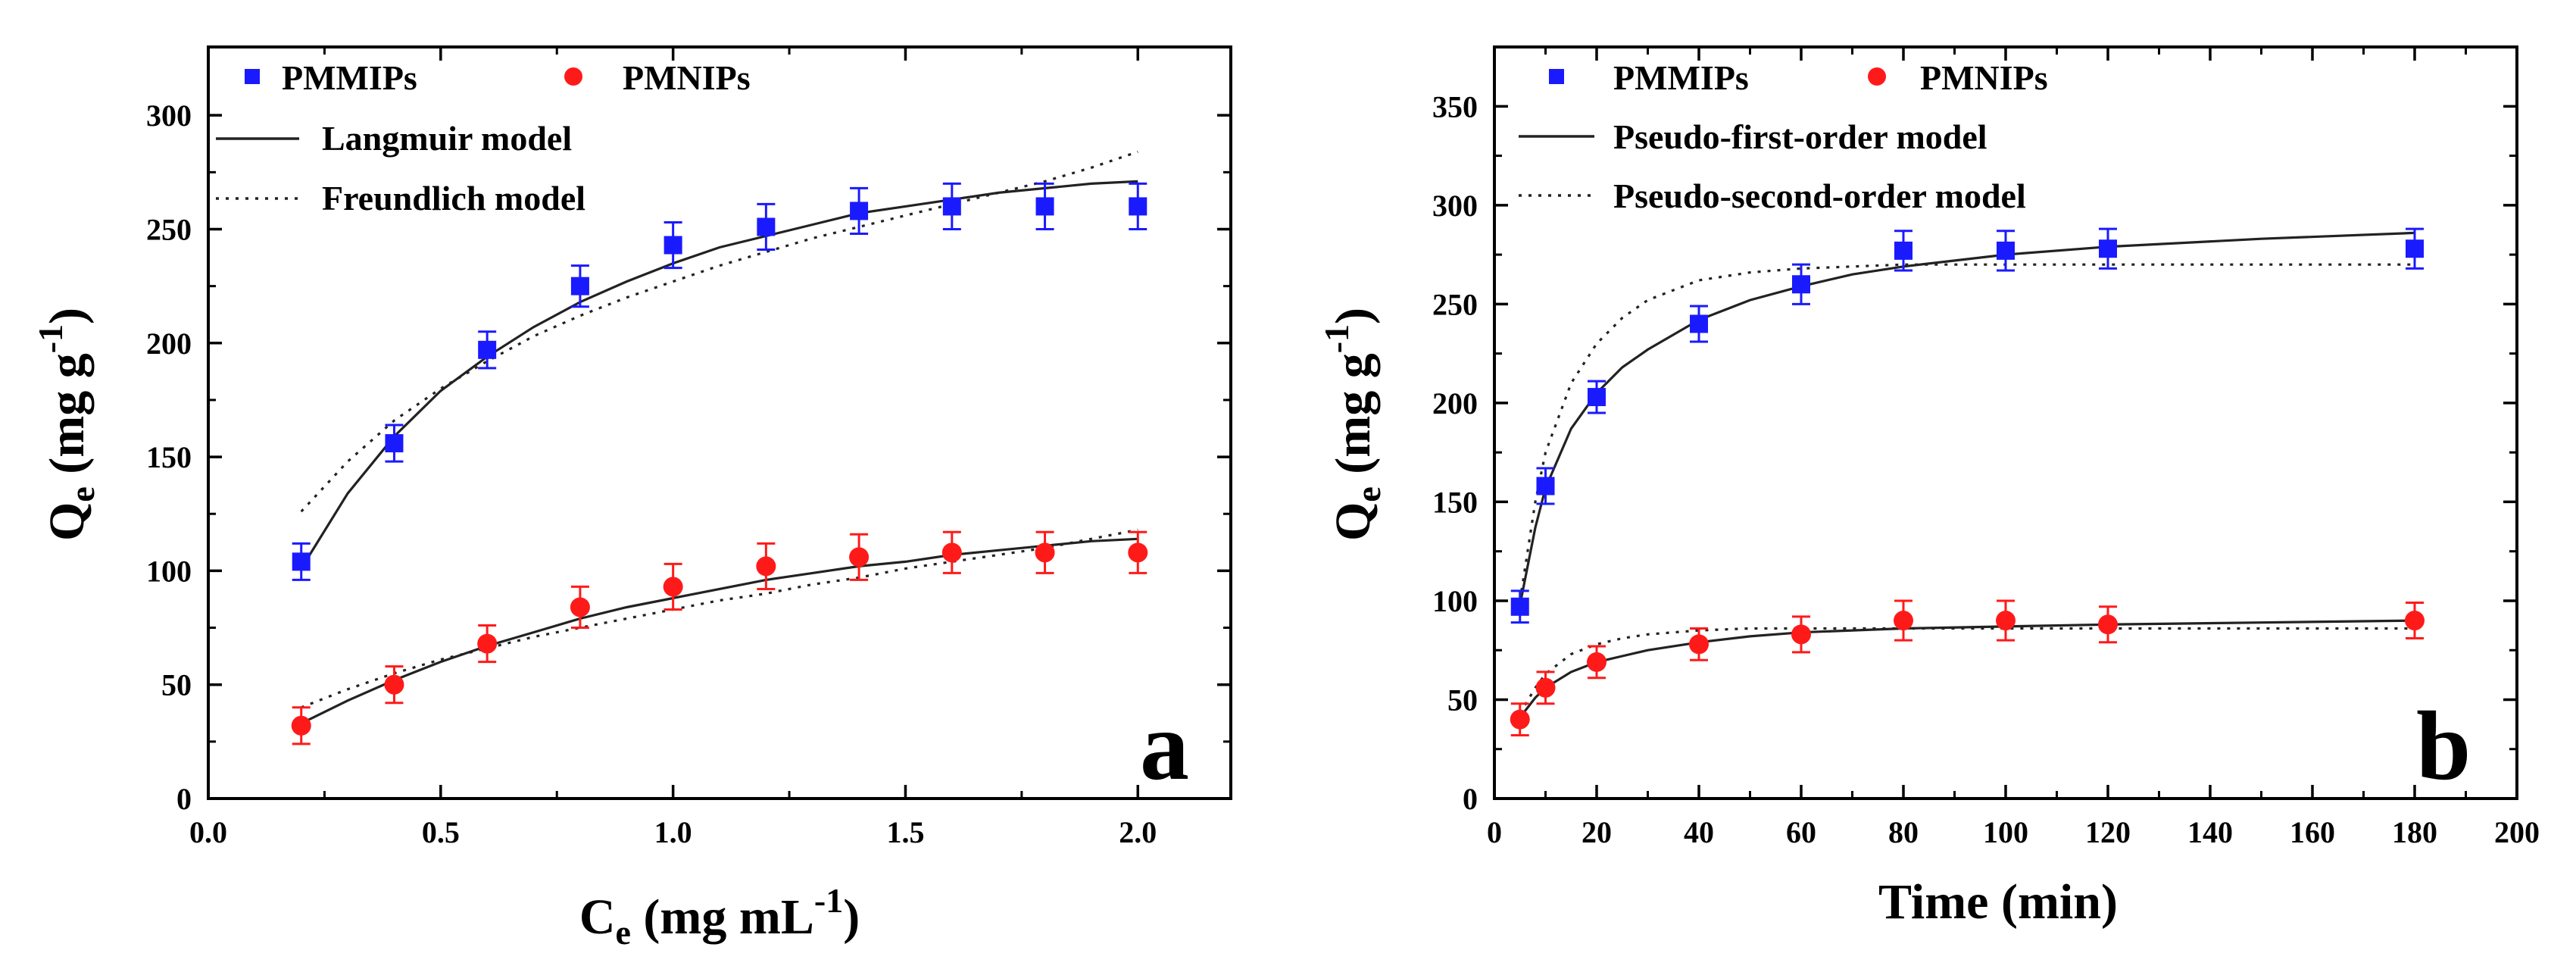  What do you see at coordinates (2444, 746) in the screenshot?
I see `panel-label-b: b` at bounding box center [2444, 746].